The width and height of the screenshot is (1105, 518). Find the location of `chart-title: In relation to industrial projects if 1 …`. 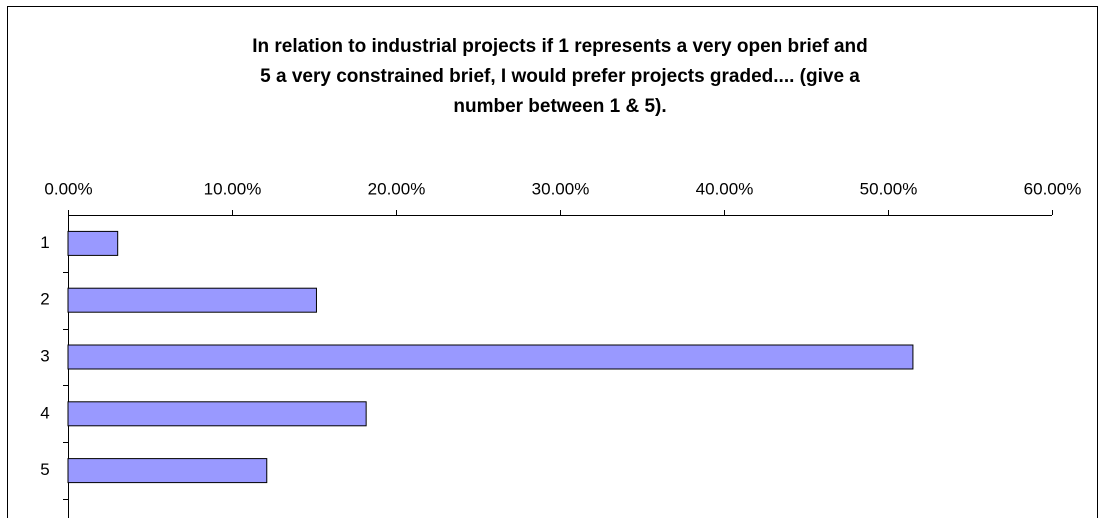

chart-title: In relation to industrial projects if 1 … is located at coordinates (560, 46).